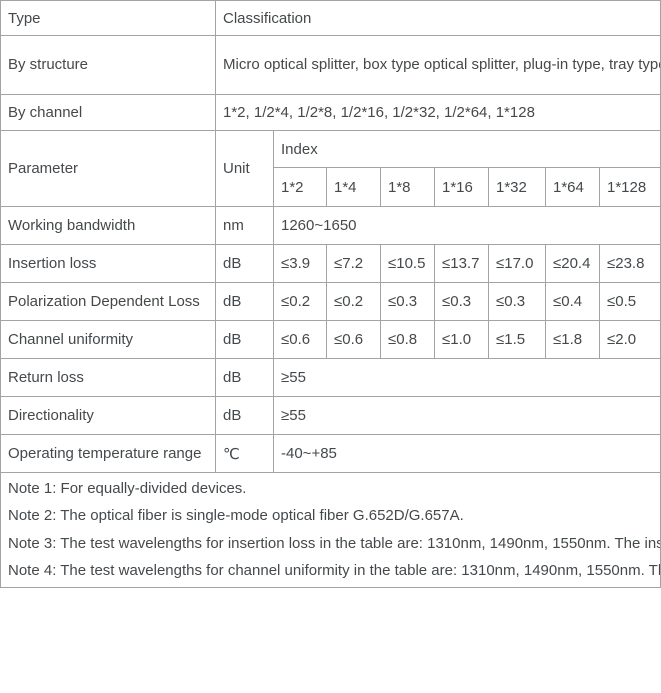  What do you see at coordinates (407, 187) in the screenshot?
I see `channel-header-cell: 1*8` at bounding box center [407, 187].